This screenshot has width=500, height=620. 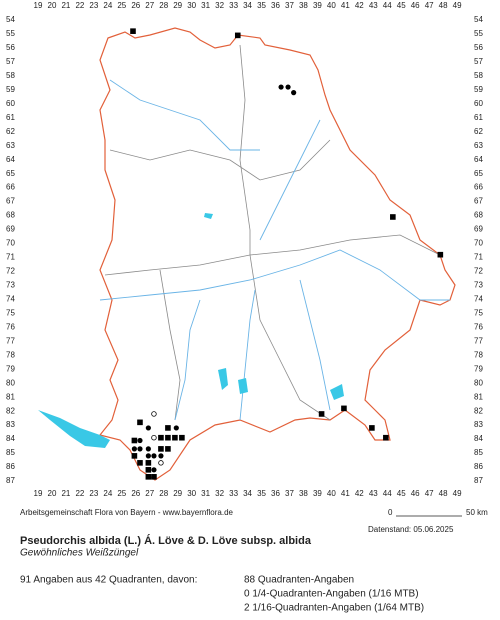 What do you see at coordinates (478, 466) in the screenshot?
I see `row-label: 86` at bounding box center [478, 466].